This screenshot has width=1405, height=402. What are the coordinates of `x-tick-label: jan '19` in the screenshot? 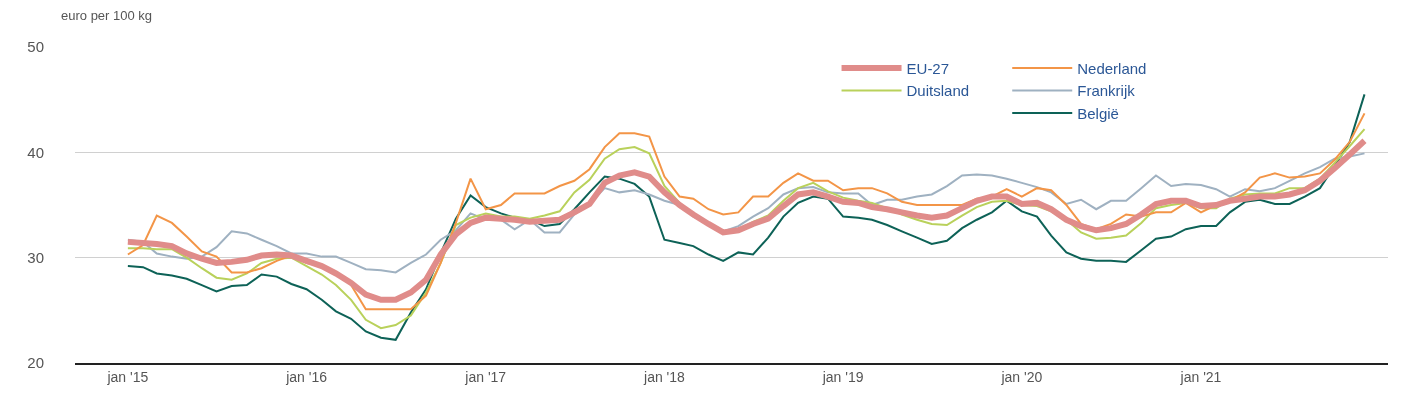 It's located at (842, 376).